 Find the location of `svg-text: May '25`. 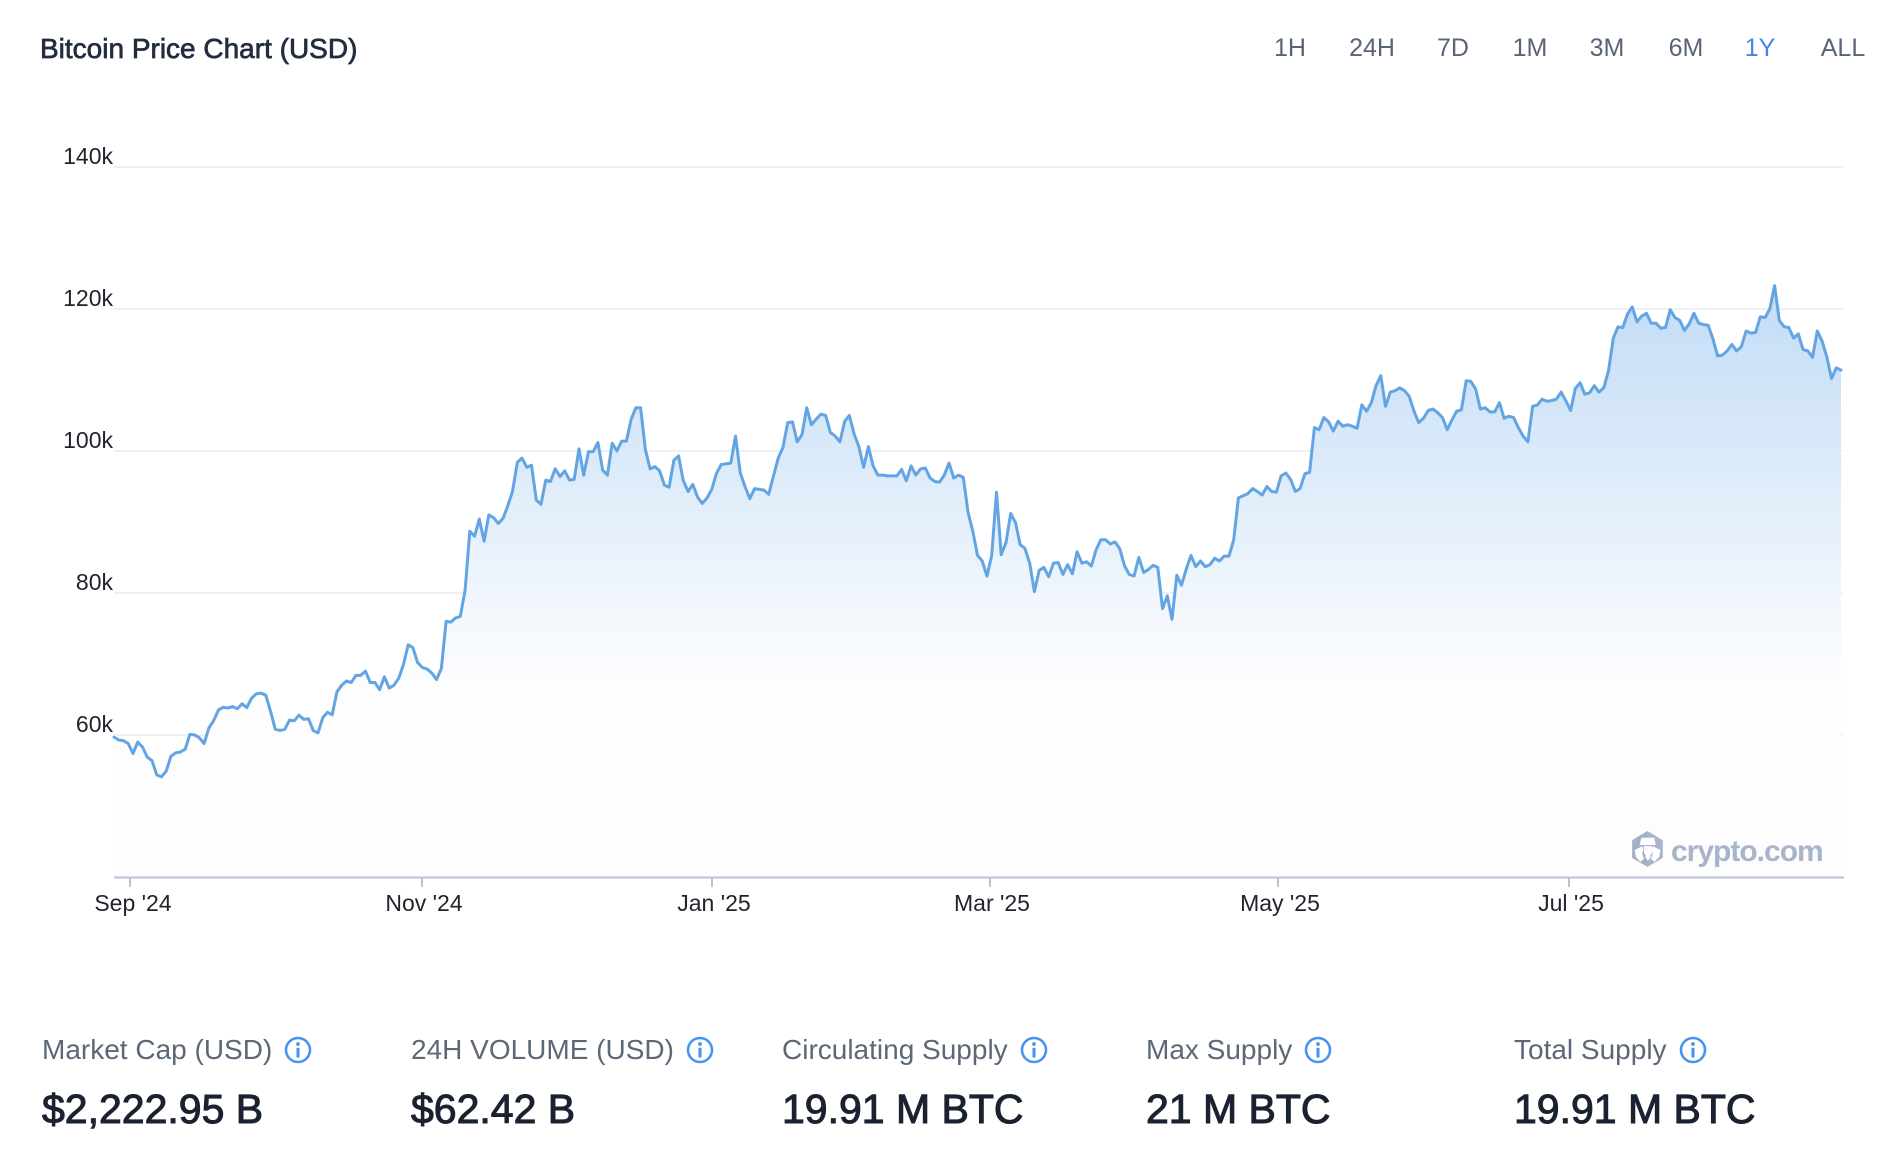

svg-text: May '25 is located at coordinates (1280, 903).